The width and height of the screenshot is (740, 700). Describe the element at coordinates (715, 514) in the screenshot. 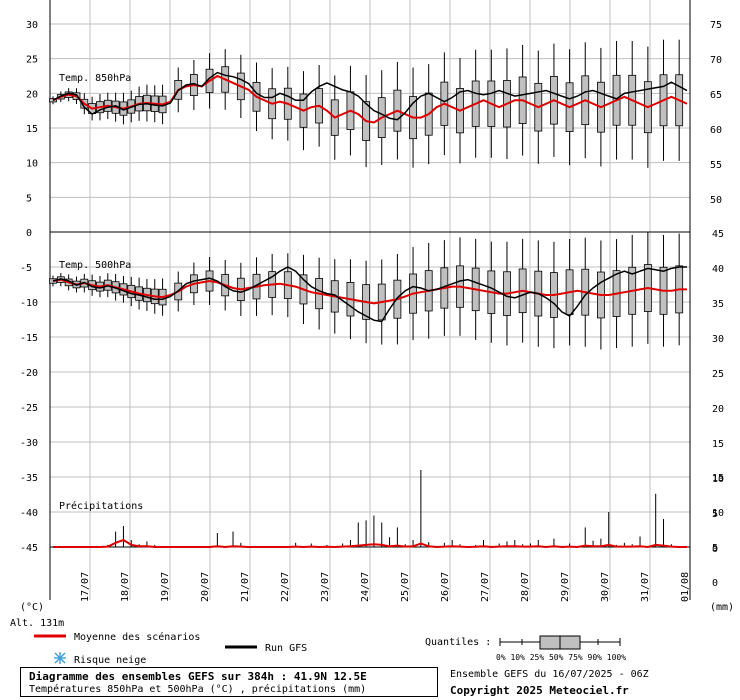

I see `tick-label-500-right: 5` at that location.